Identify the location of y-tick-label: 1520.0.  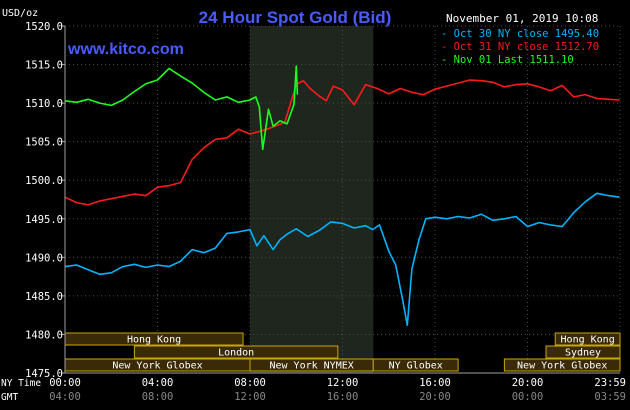
(44, 27).